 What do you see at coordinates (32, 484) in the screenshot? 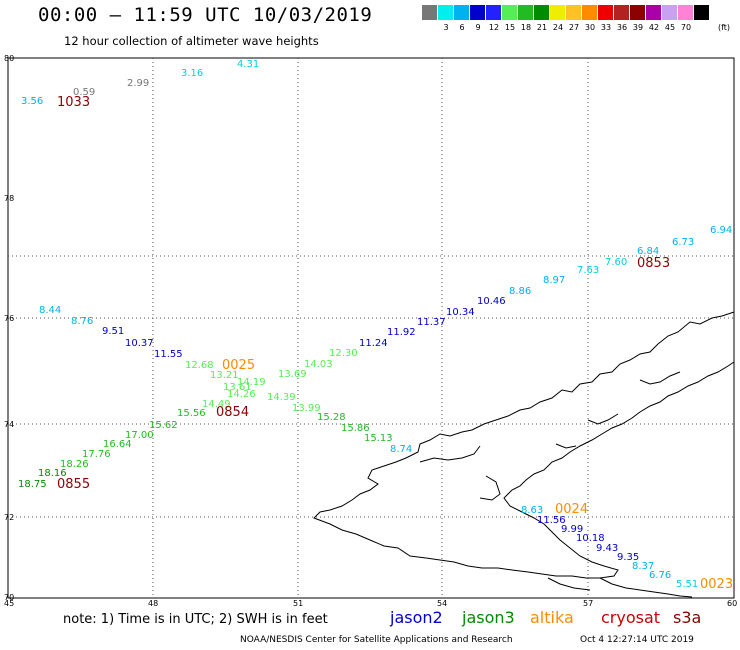
I see `wave-height-reading: 18.75` at bounding box center [32, 484].